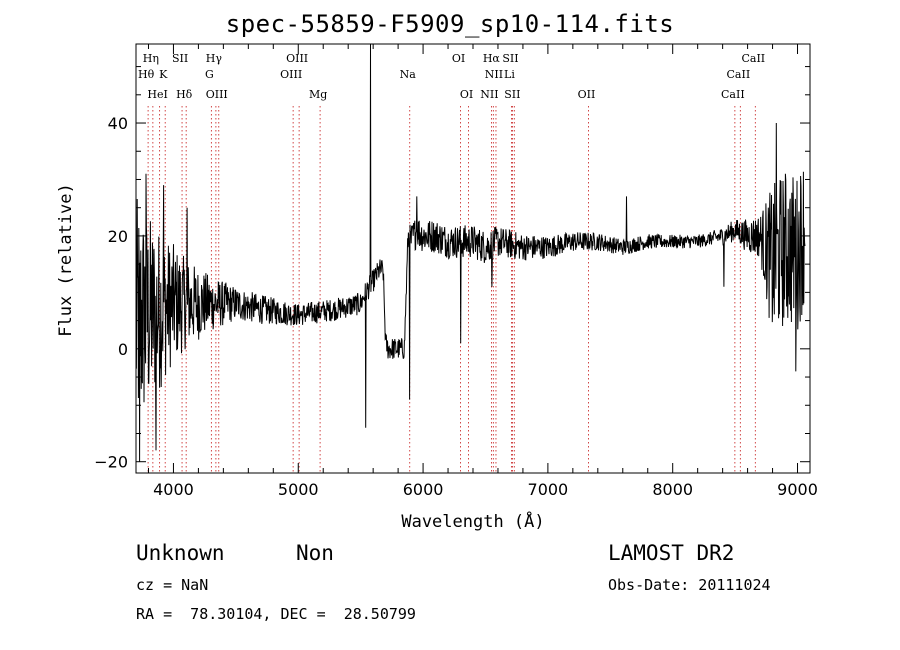 Image resolution: width=900 pixels, height=650 pixels. What do you see at coordinates (587, 94) in the screenshot?
I see `spectral-line-label: OII` at bounding box center [587, 94].